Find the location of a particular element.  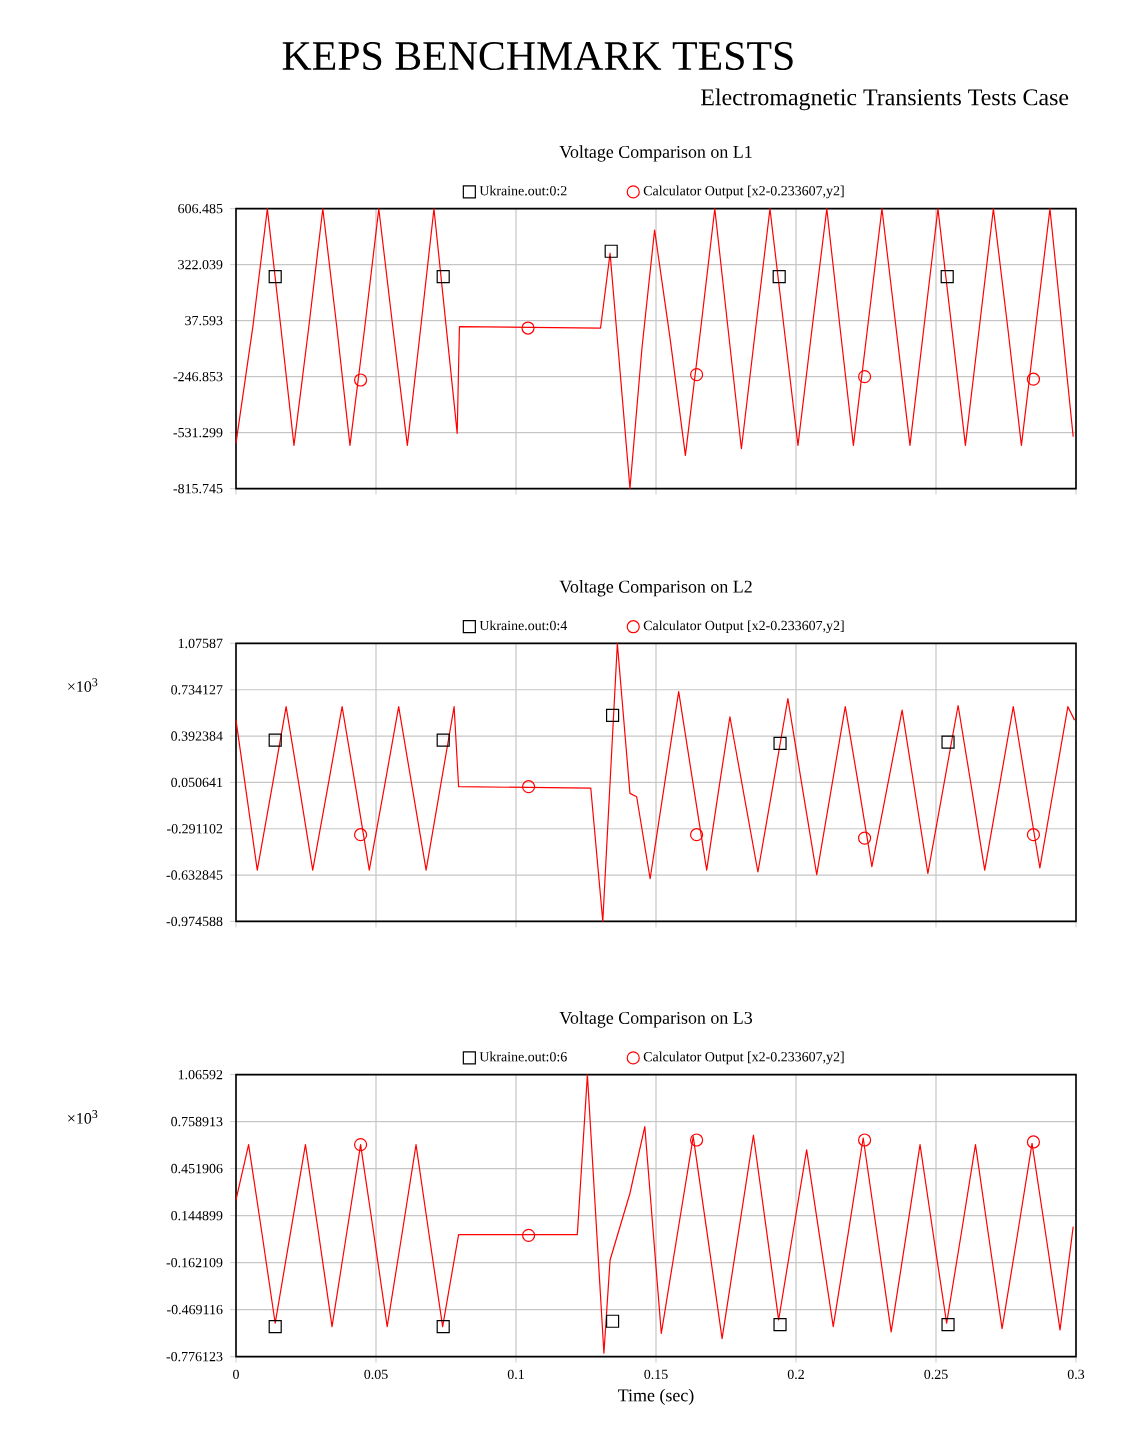

chart-title: Voltage Comparison on L1 is located at coordinates (655, 153).